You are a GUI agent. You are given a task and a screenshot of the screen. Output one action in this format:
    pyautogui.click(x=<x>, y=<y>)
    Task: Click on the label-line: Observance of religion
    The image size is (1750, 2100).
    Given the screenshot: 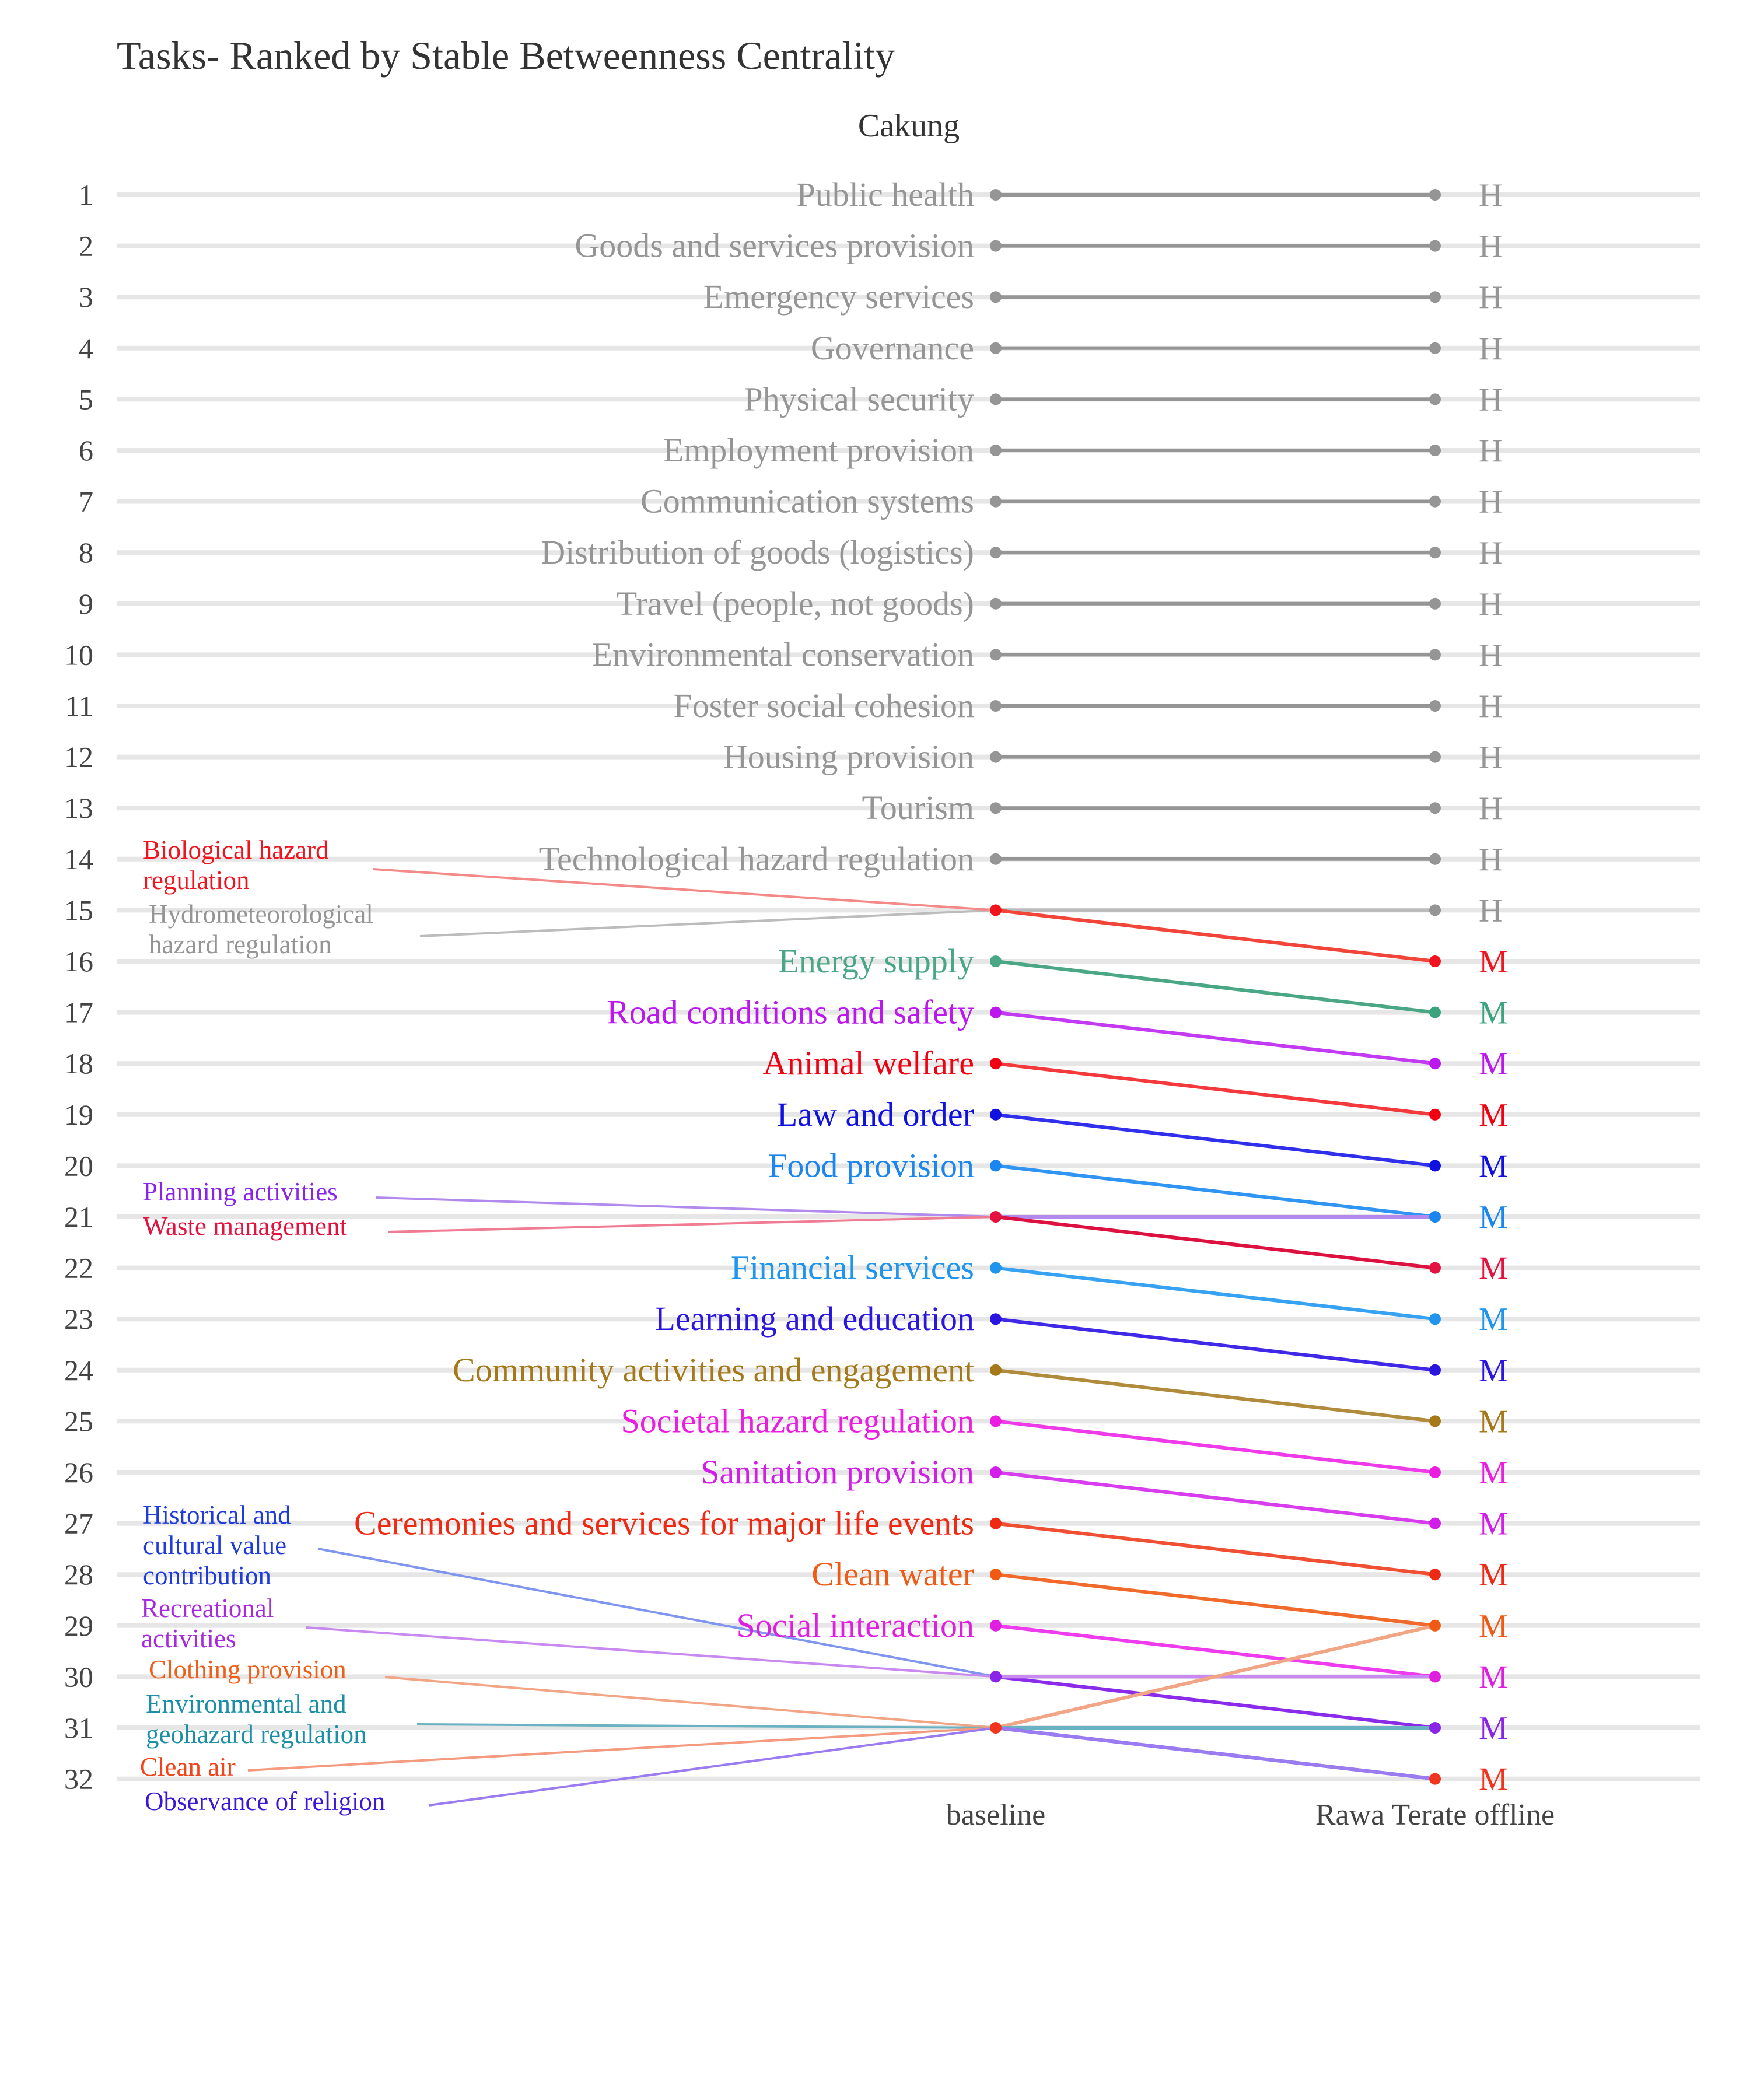 What is the action you would take?
    pyautogui.click(x=265, y=1801)
    